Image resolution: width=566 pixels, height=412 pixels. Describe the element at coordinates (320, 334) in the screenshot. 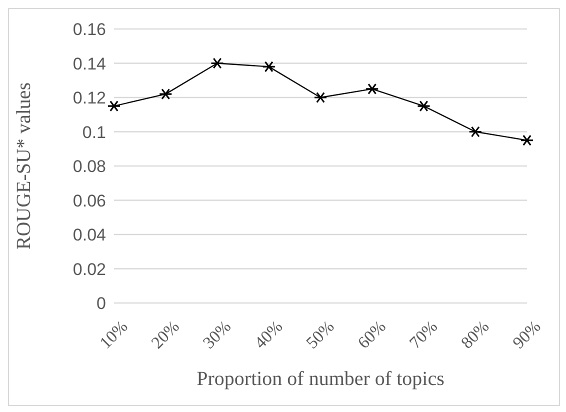

I see `x-tick-label: 50%` at that location.